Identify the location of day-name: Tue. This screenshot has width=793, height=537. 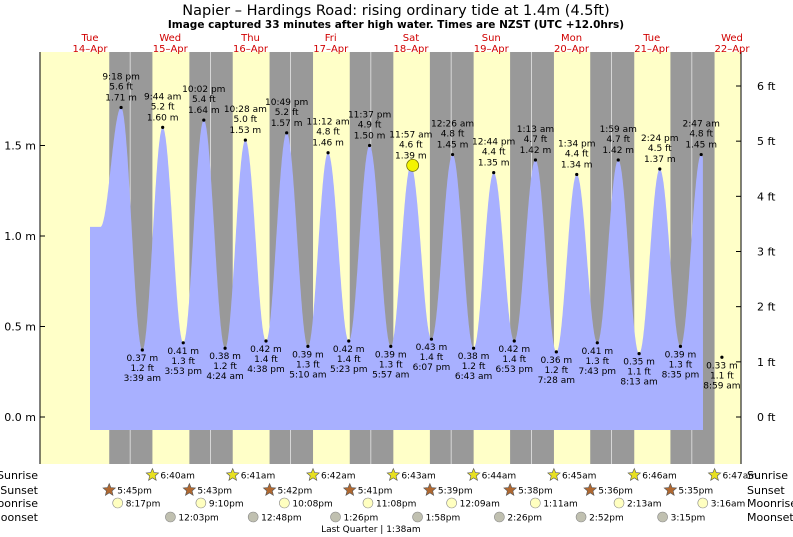
(651, 38).